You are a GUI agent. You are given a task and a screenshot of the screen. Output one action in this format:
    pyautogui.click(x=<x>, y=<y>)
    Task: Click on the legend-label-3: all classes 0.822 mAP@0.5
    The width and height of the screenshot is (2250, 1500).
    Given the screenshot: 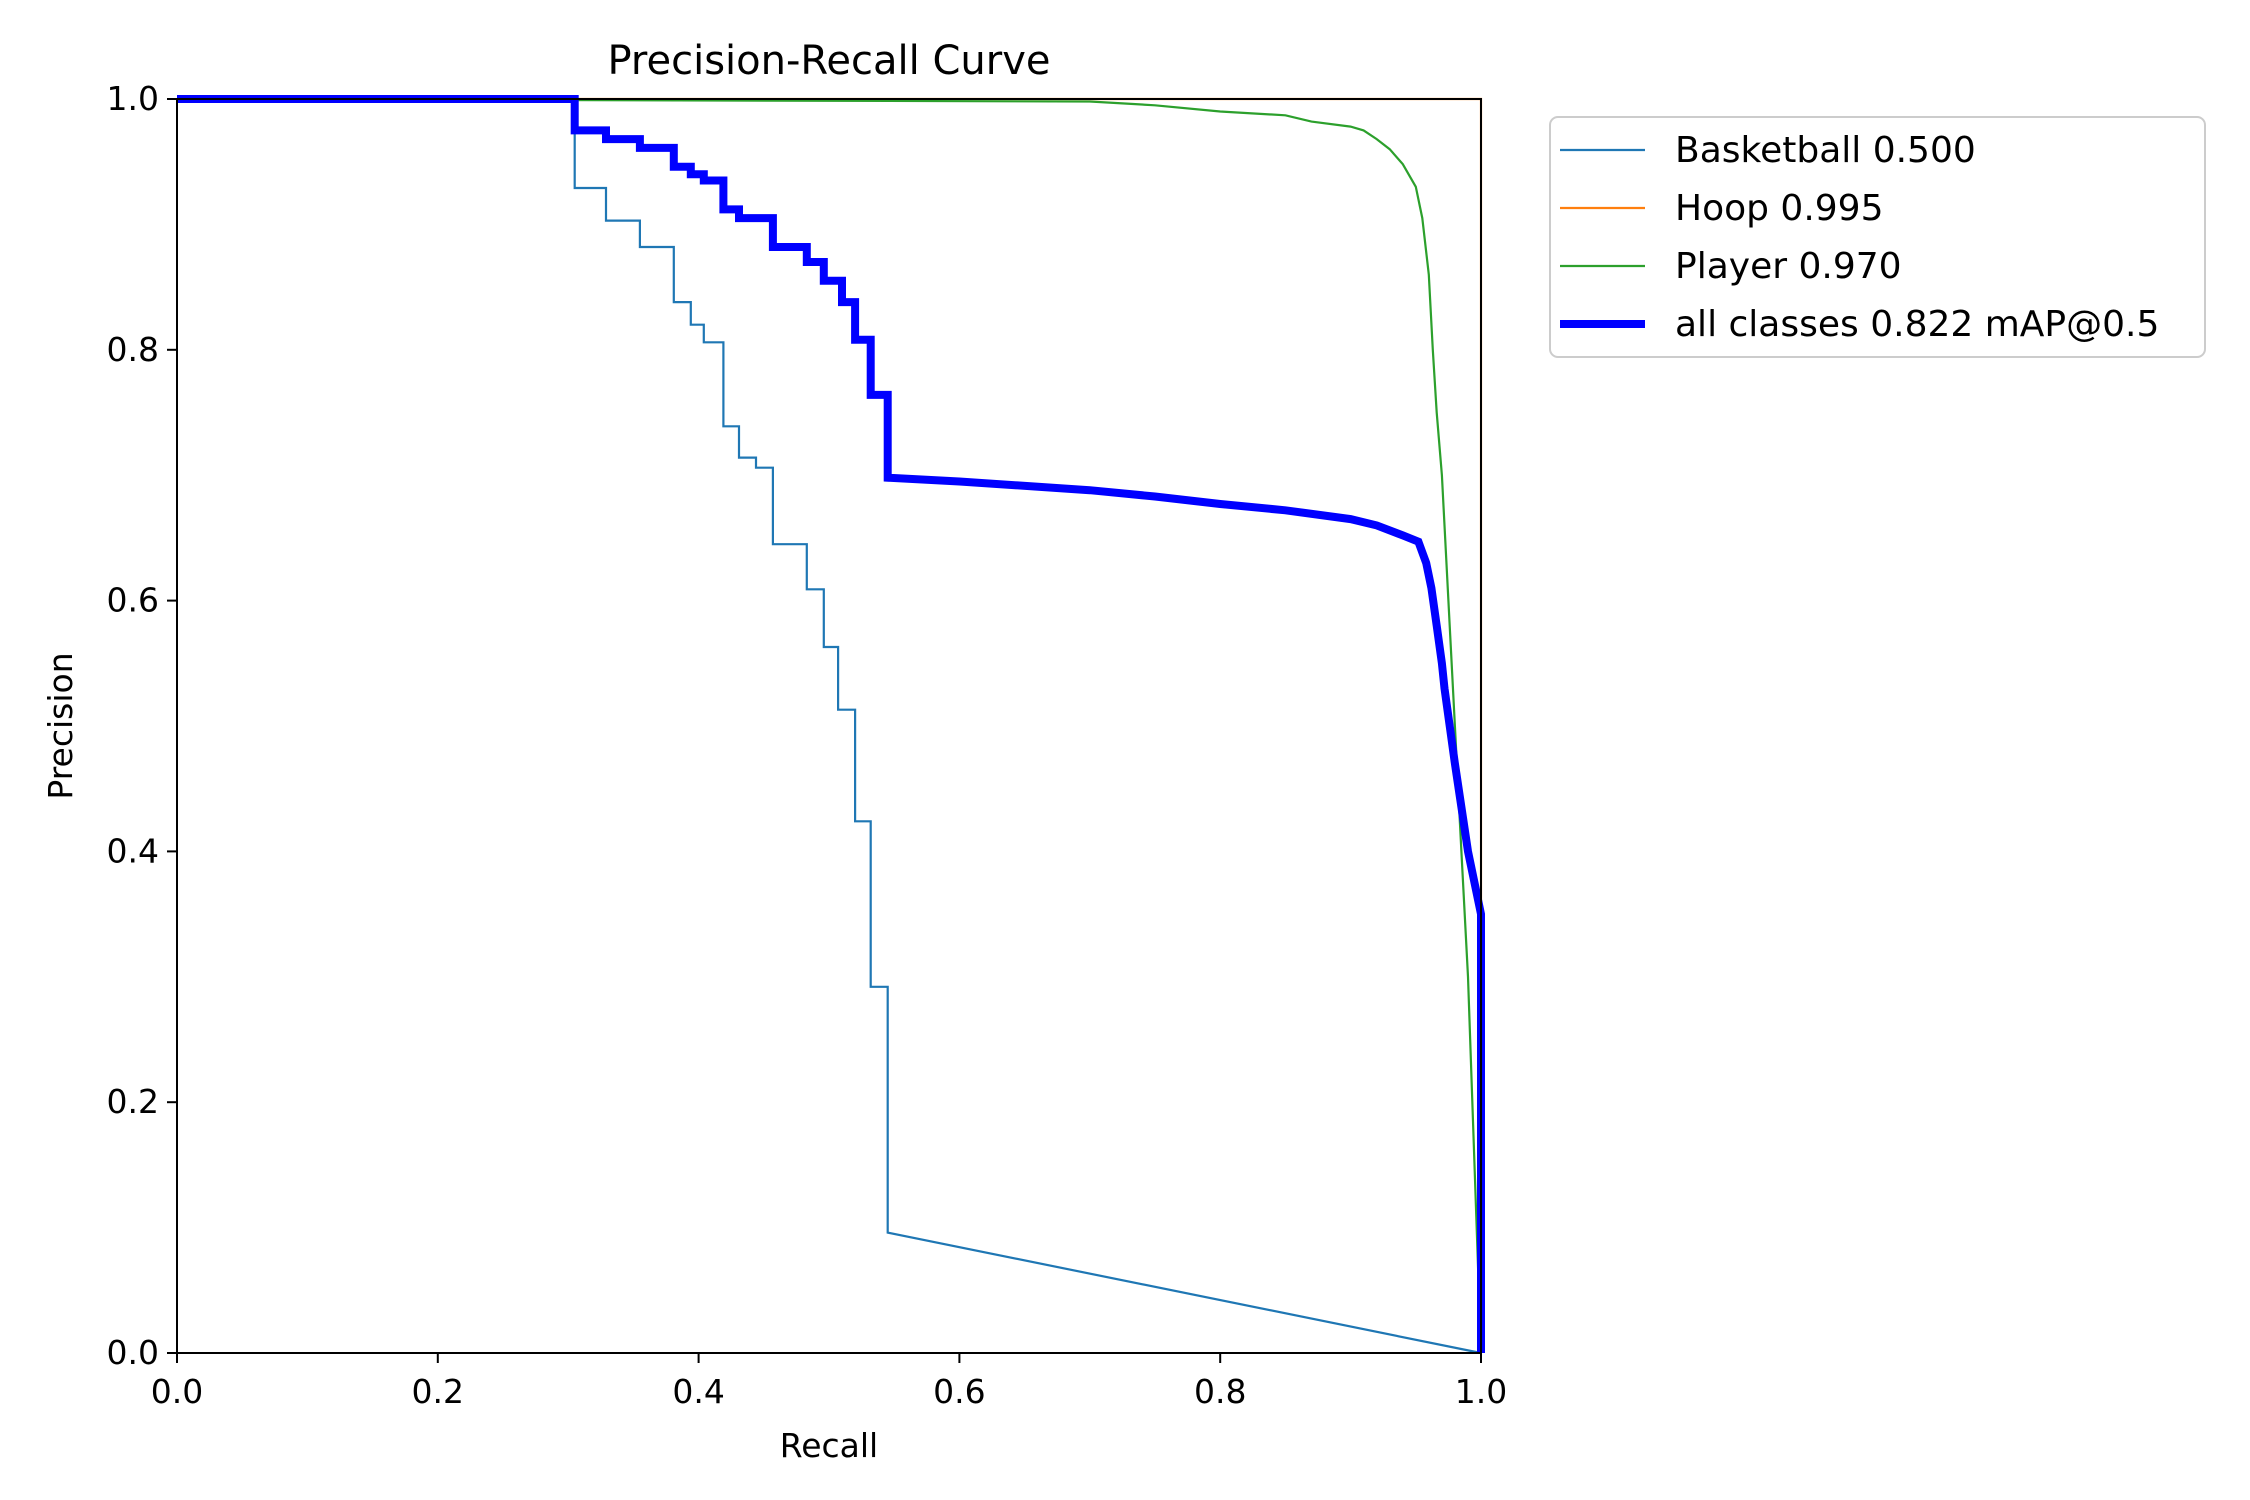 What is the action you would take?
    pyautogui.click(x=1917, y=324)
    